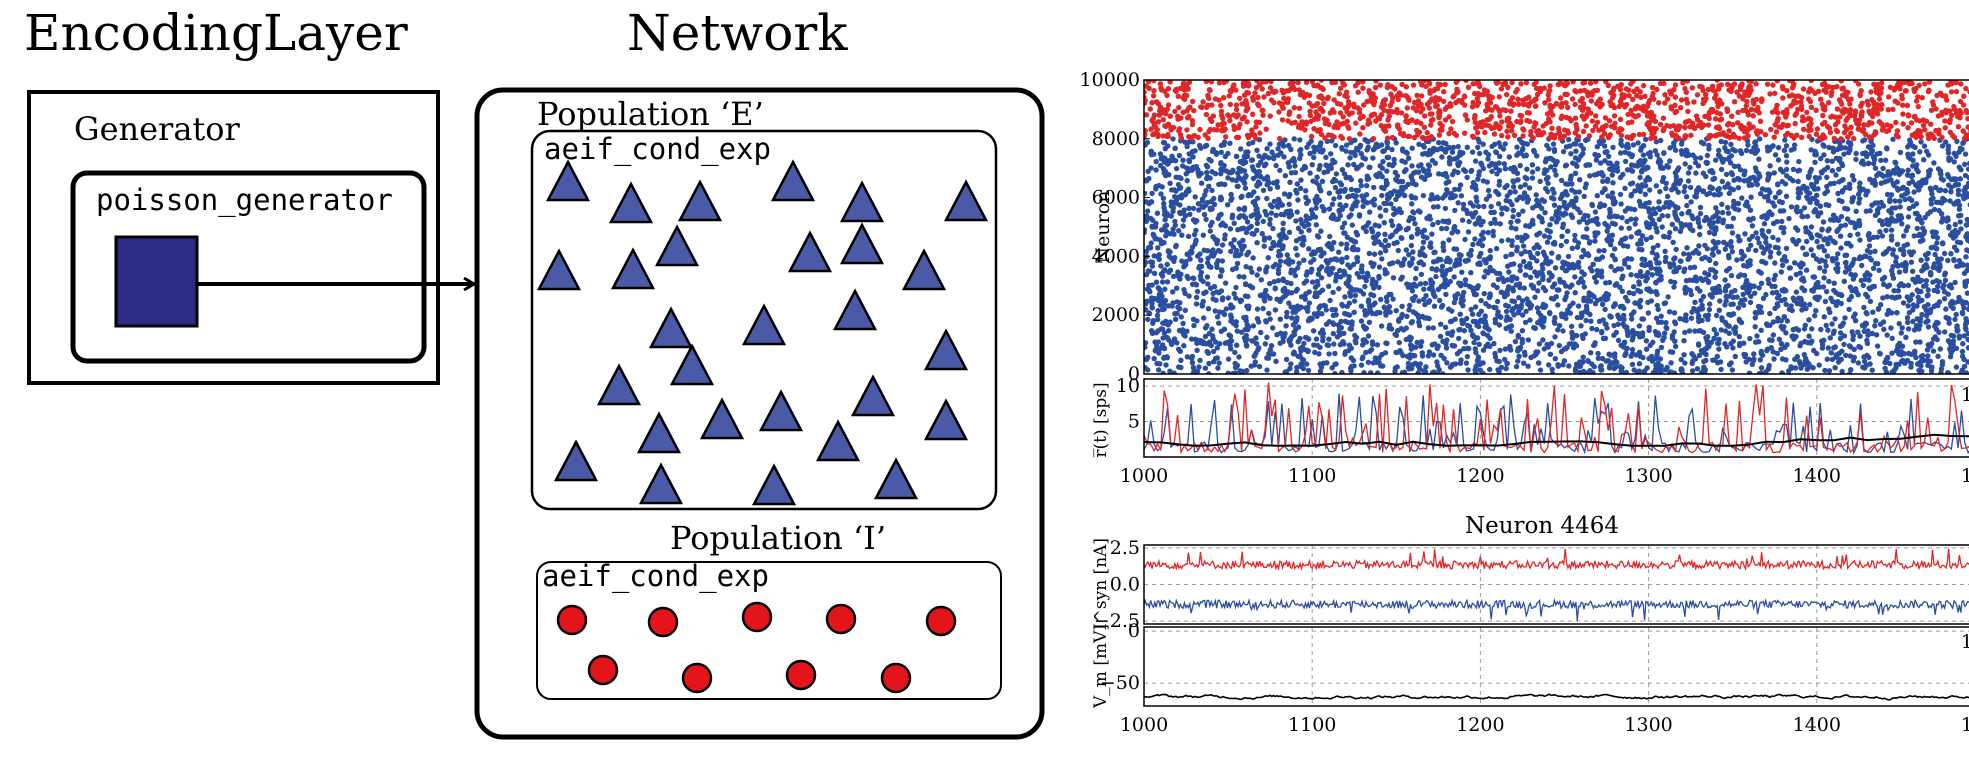  I want to click on excitatory-neuron-icon, so click(764, 324).